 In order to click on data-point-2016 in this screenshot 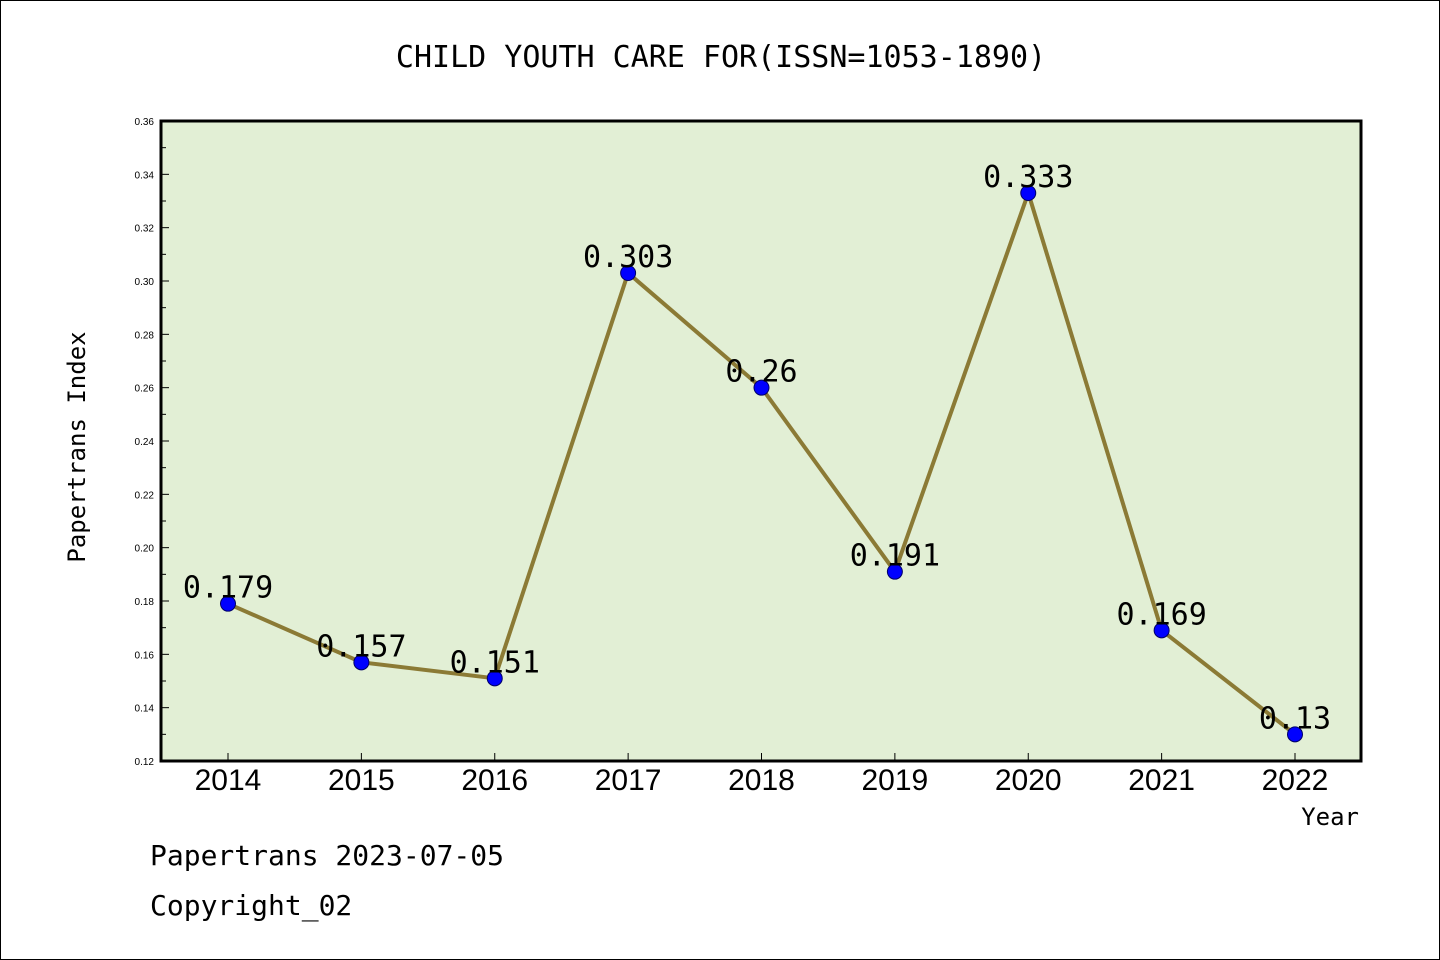, I will do `click(494, 678)`.